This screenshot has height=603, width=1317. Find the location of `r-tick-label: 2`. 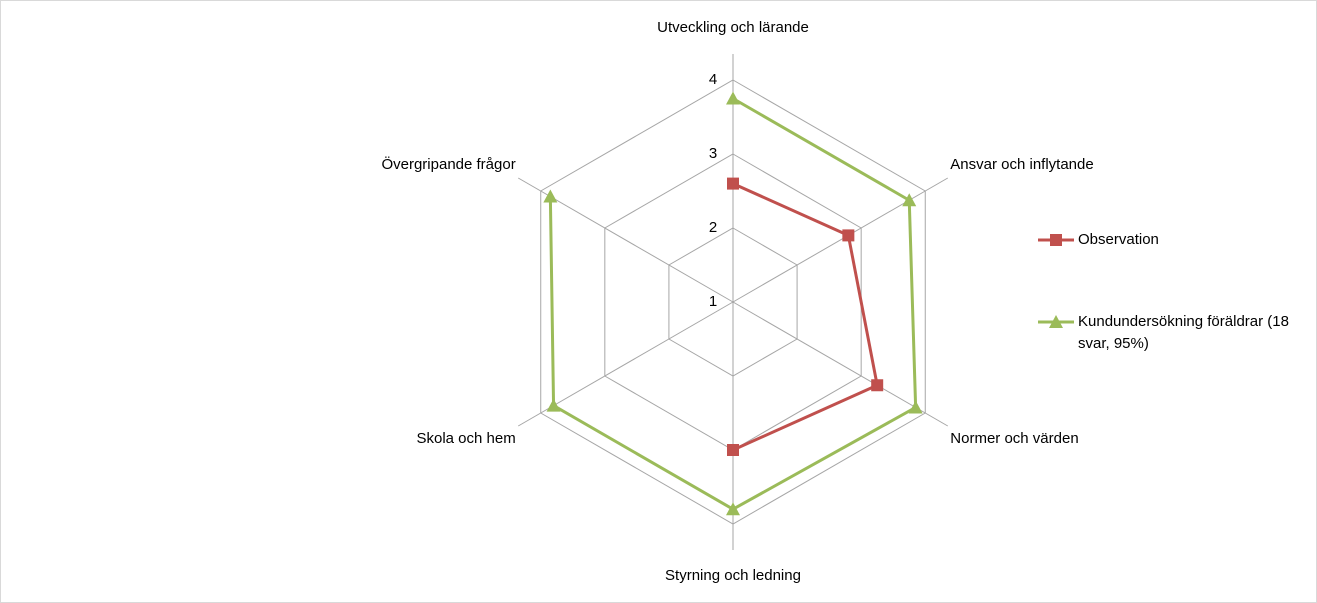

r-tick-label: 2 is located at coordinates (713, 227).